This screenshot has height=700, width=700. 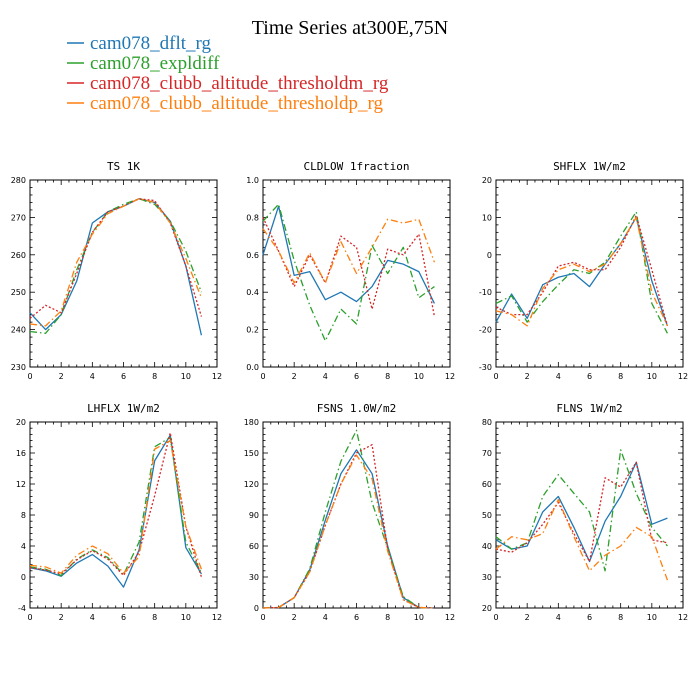 What do you see at coordinates (487, 217) in the screenshot?
I see `y-tick-label: 10` at bounding box center [487, 217].